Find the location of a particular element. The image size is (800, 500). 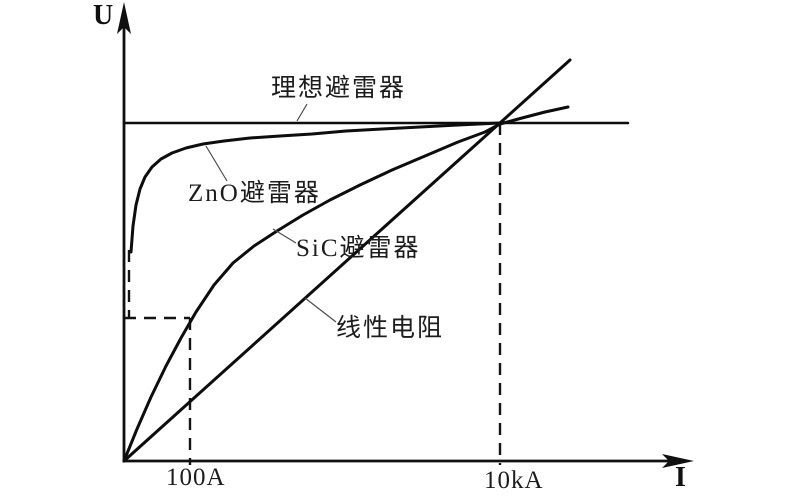

leader-ideal is located at coordinates (302, 112).